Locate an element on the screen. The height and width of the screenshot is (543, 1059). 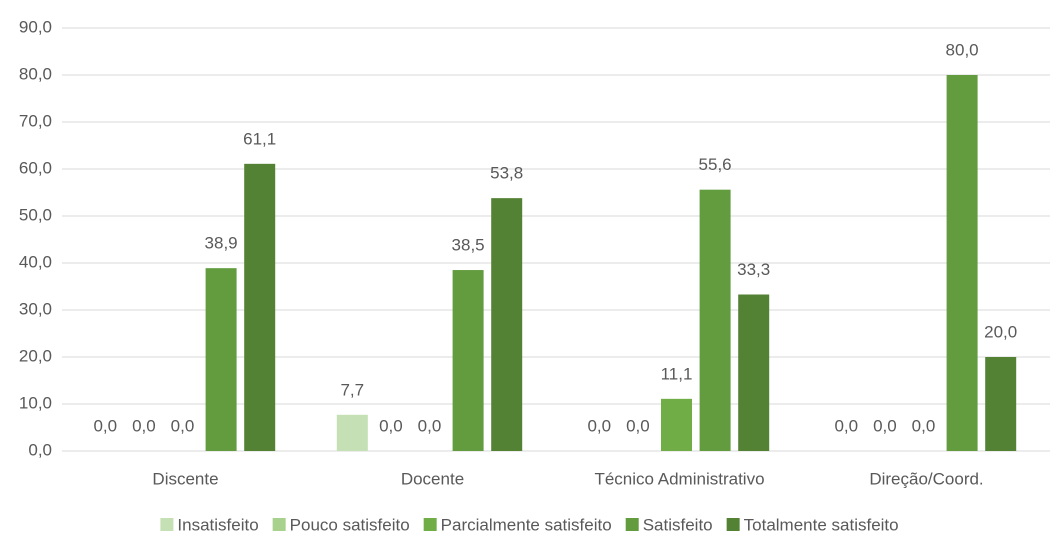
data-label: 80,0 is located at coordinates (962, 49).